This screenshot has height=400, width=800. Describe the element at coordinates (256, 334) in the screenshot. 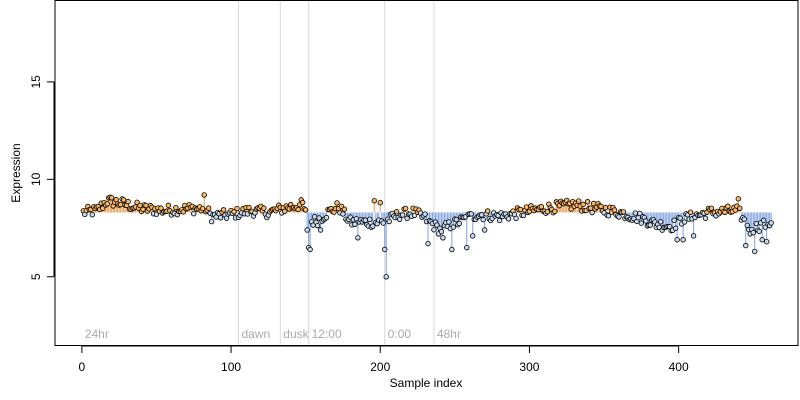

I see `phase-label-dawn: dawn` at that location.